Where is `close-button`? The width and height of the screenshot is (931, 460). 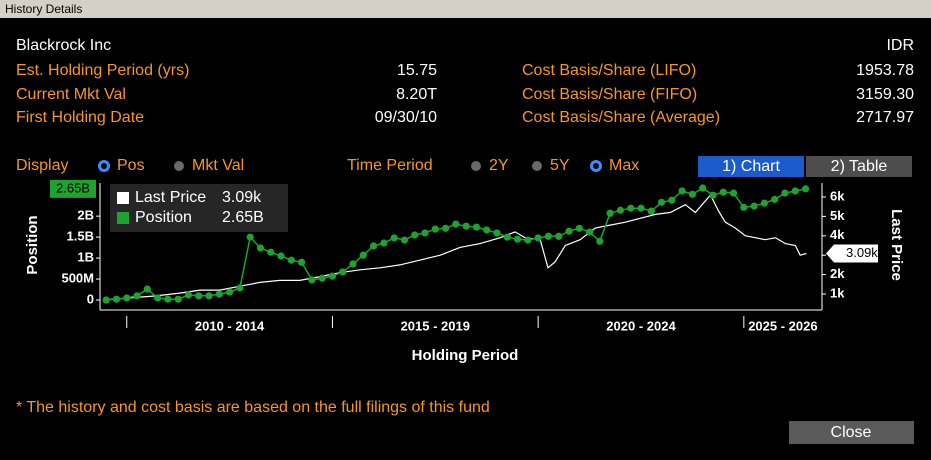
close-button is located at coordinates (851, 432).